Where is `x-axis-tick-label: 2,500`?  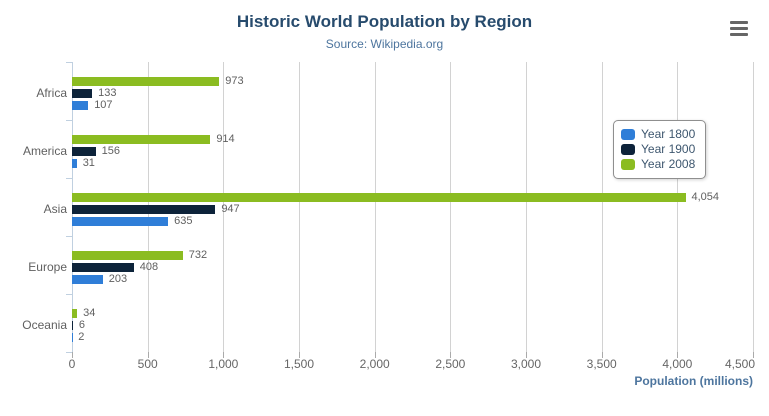 x-axis-tick-label: 2,500 is located at coordinates (450, 364).